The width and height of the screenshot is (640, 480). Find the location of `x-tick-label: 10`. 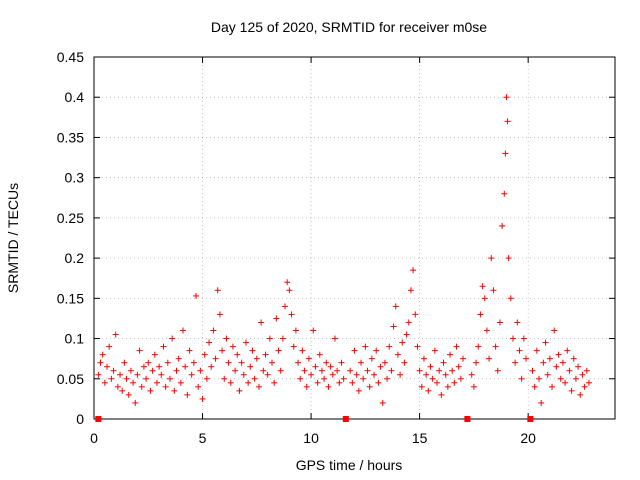

x-tick-label: 10 is located at coordinates (311, 438).